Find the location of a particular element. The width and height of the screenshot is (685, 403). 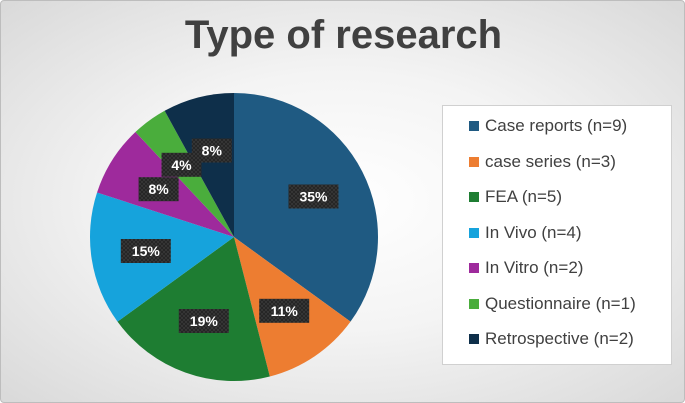

data-label-case-series: 11% is located at coordinates (284, 310).